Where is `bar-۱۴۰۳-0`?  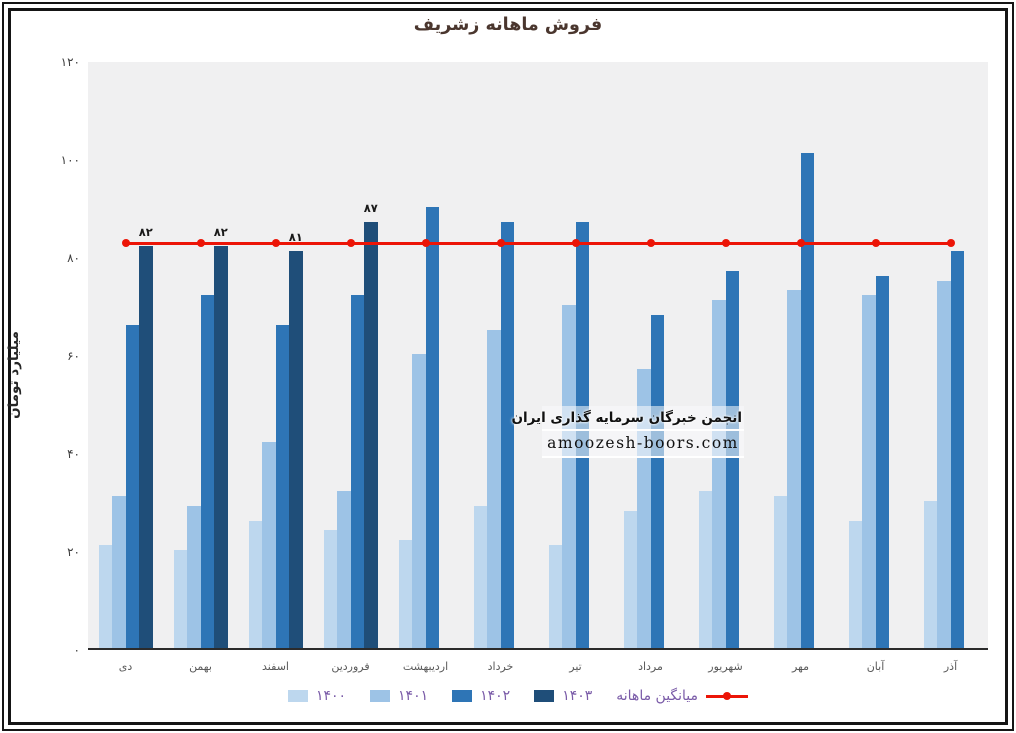
bar-۱۴۰۳-0 is located at coordinates (146, 447).